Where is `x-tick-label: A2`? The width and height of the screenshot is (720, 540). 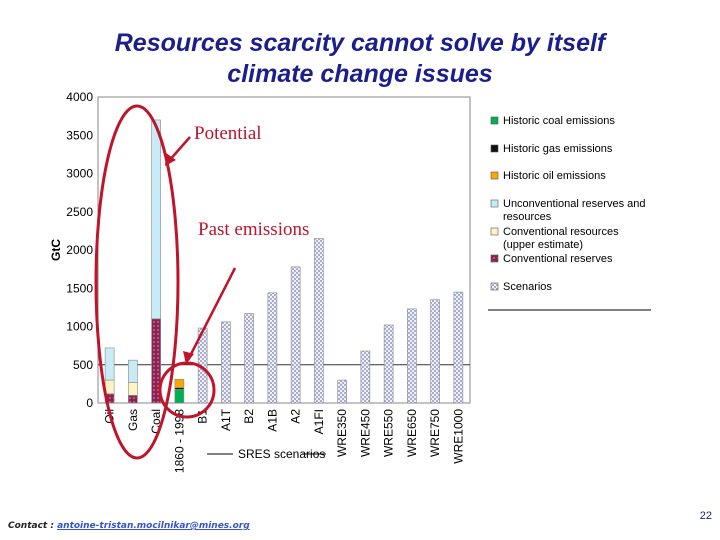
x-tick-label: A2 is located at coordinates (296, 416).